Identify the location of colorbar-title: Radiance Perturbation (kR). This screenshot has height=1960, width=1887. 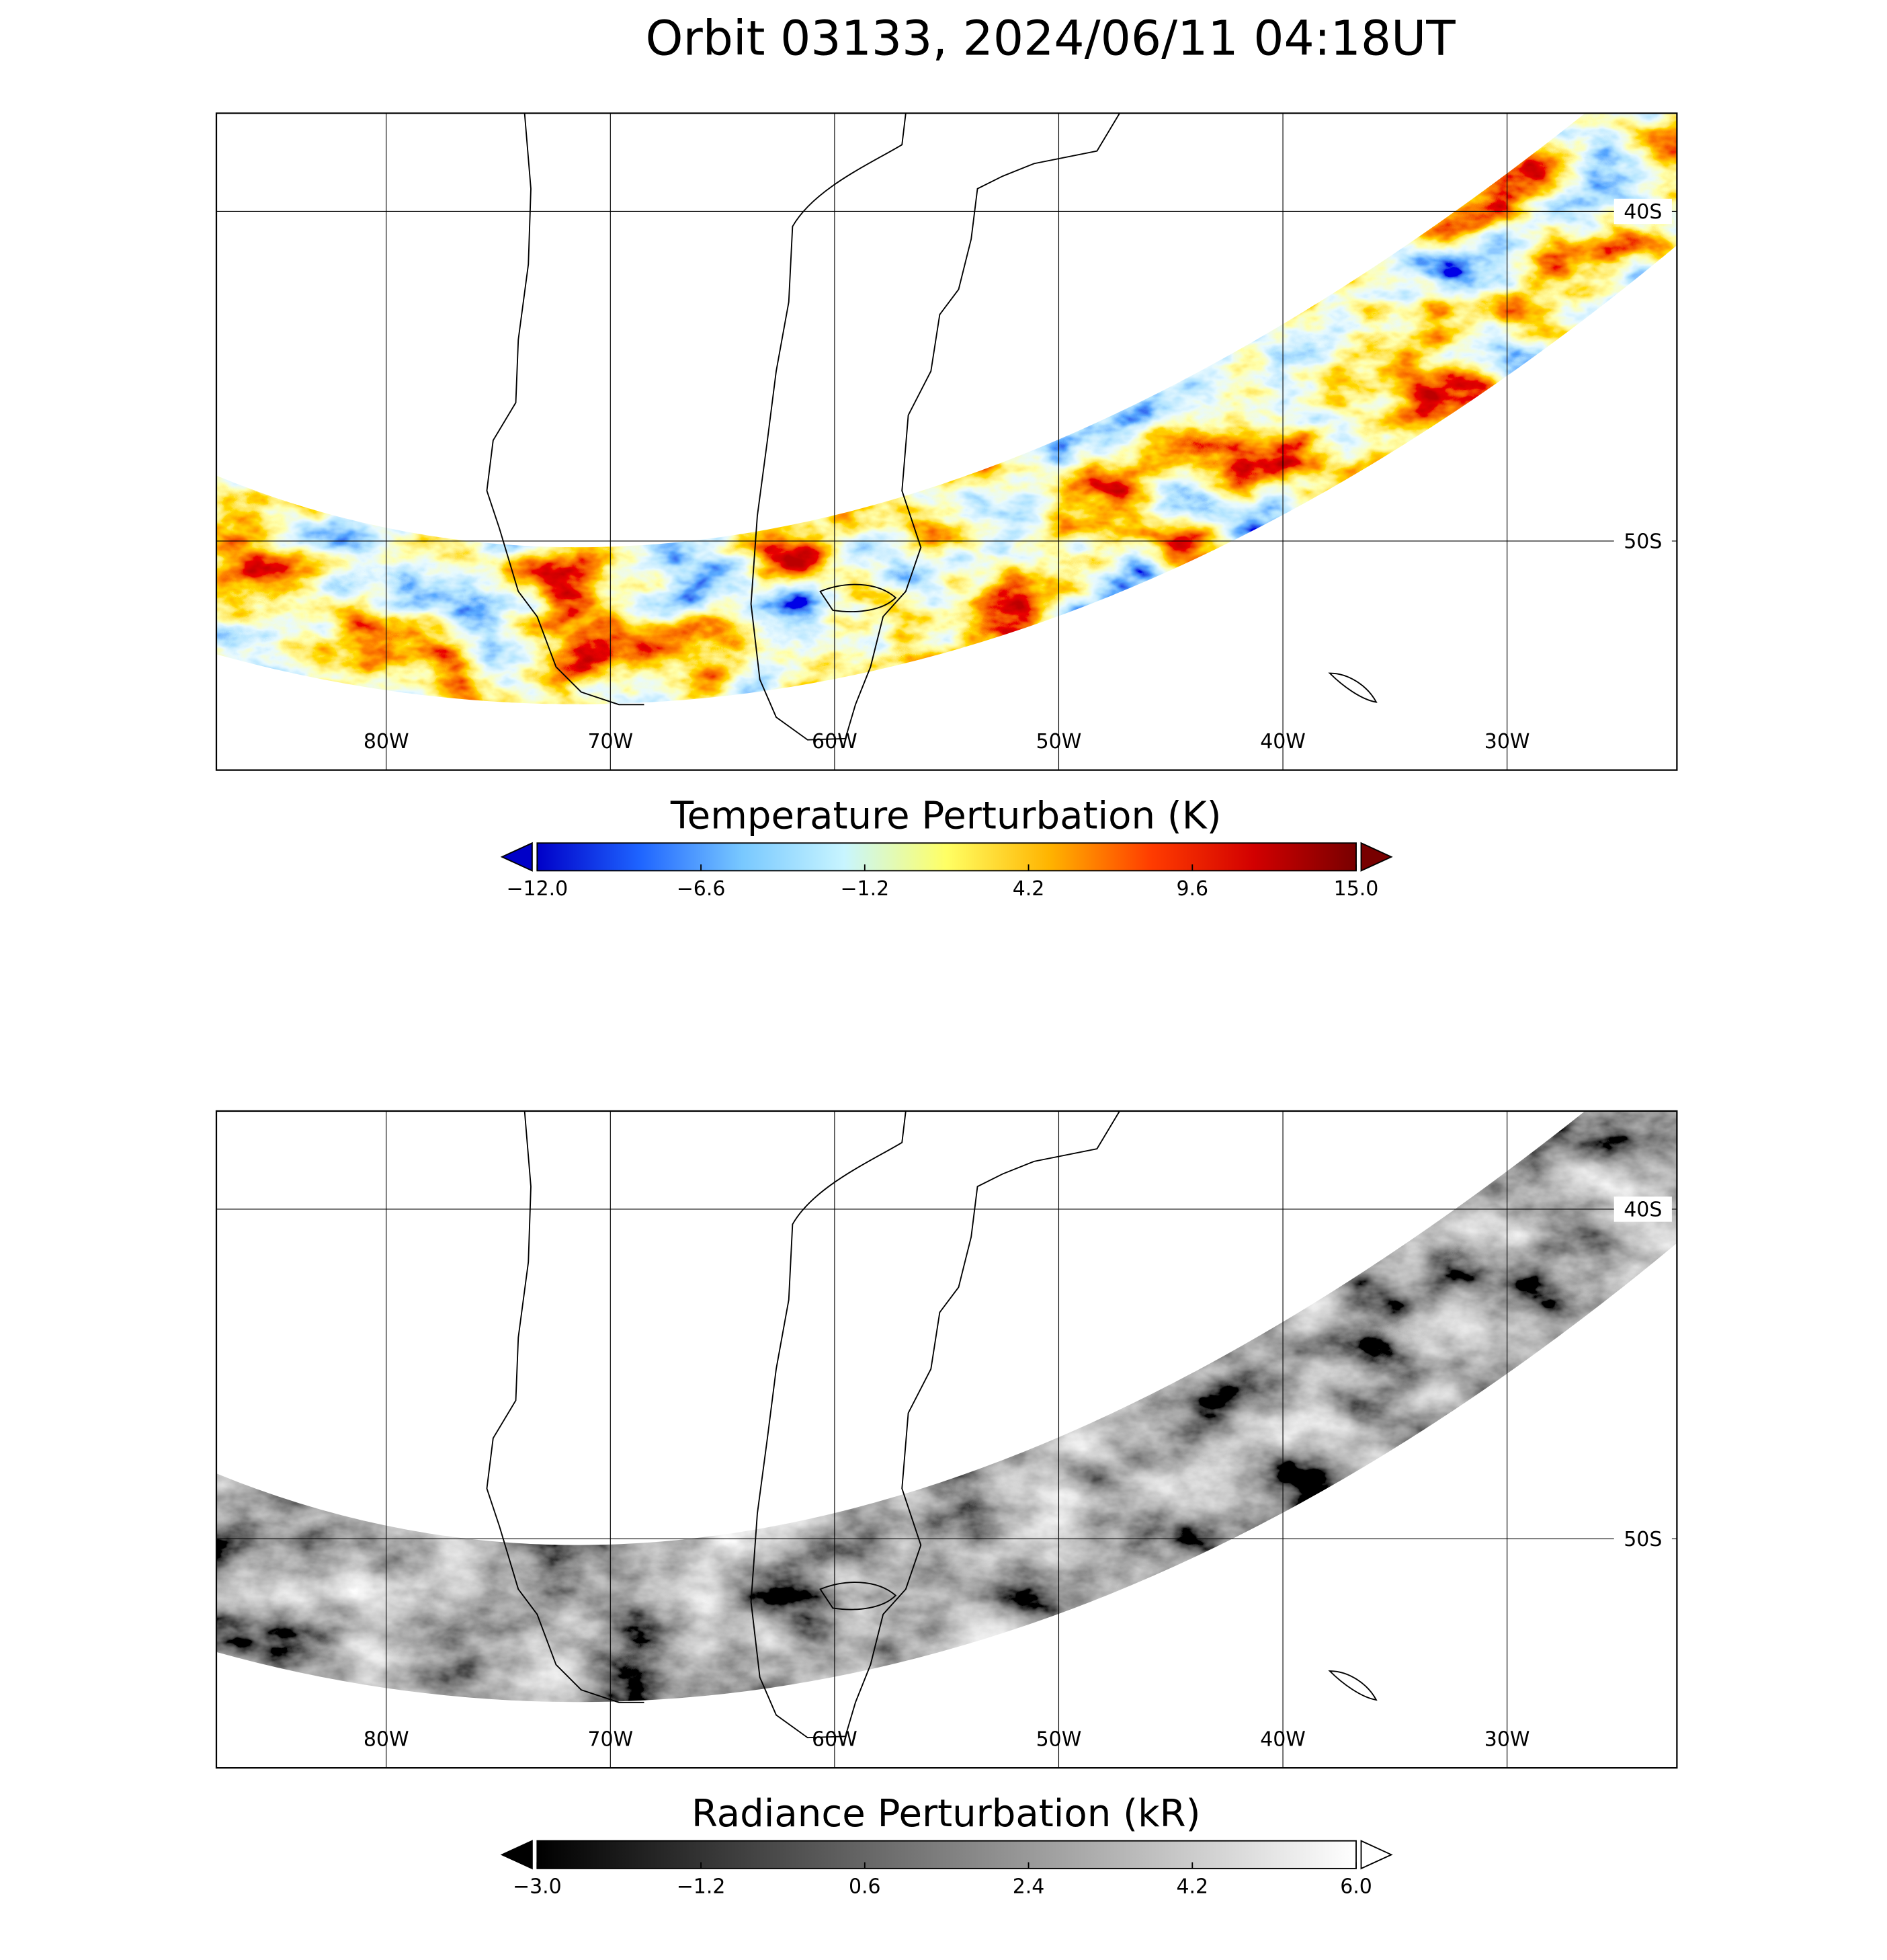
(946, 1814).